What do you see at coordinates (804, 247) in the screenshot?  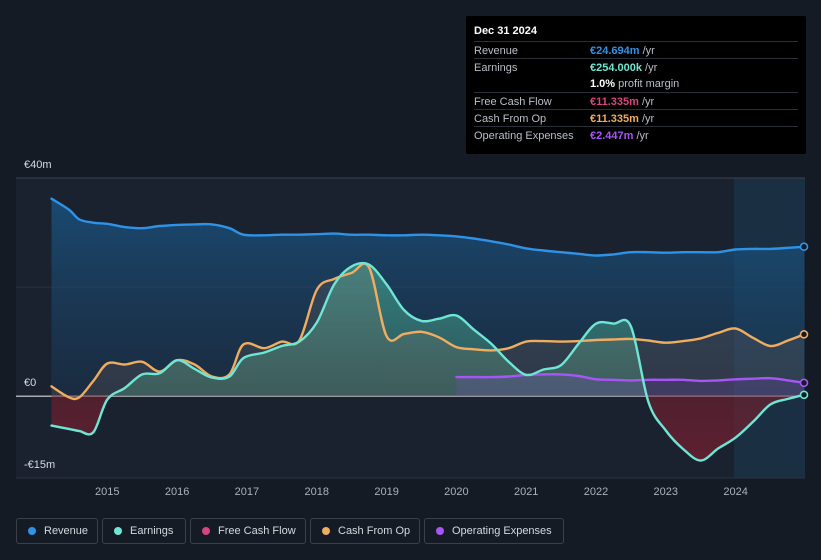 I see `revenue-end-marker` at bounding box center [804, 247].